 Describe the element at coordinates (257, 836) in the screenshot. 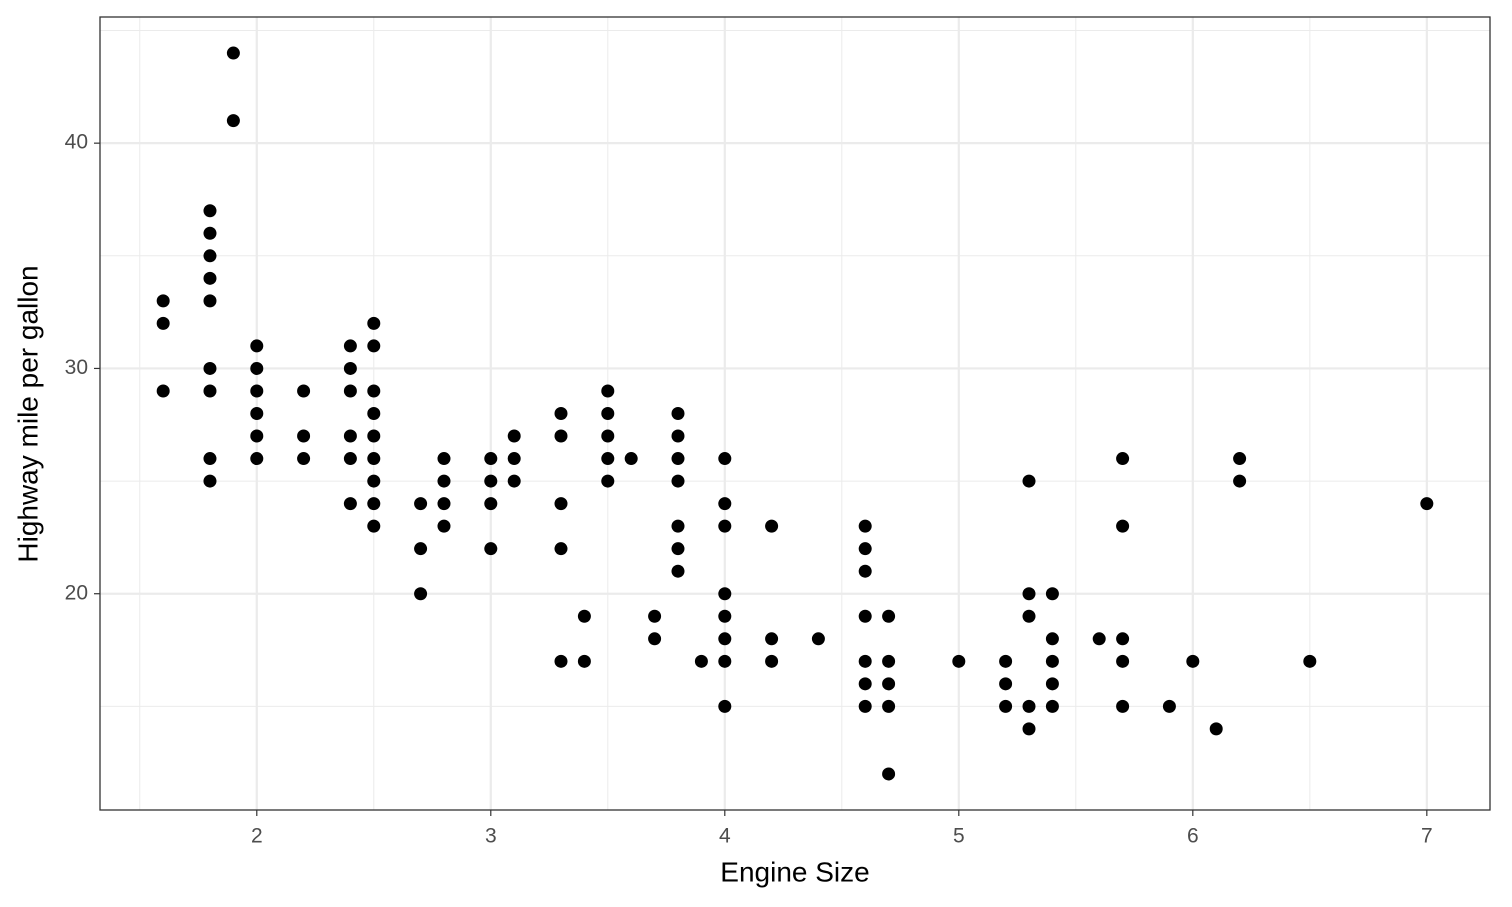

I see `x-tick-label: 2` at that location.